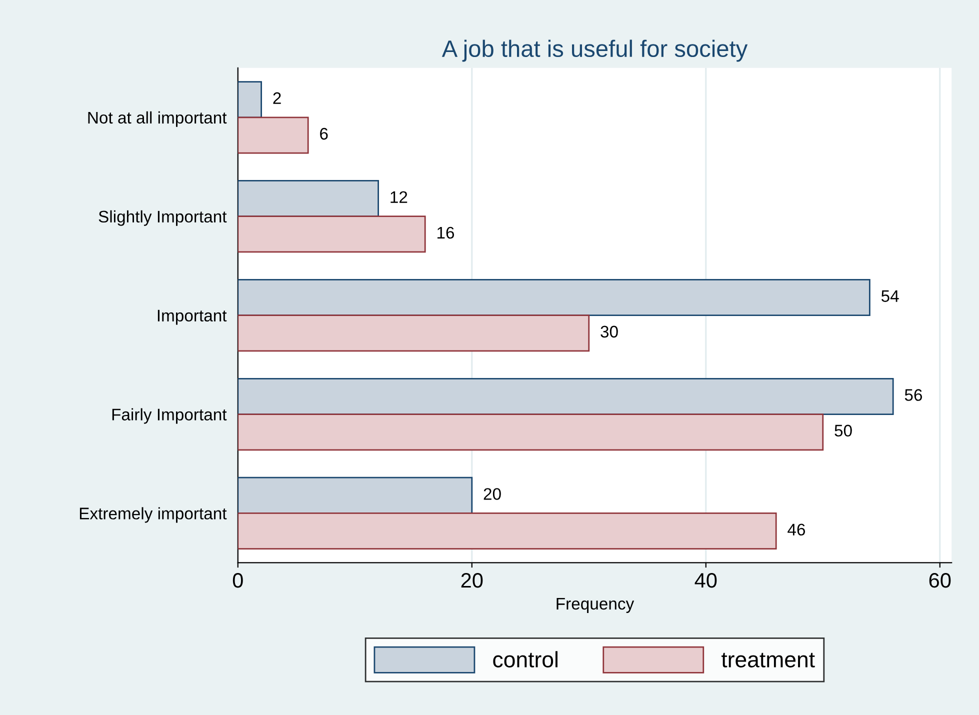  What do you see at coordinates (324, 134) in the screenshot?
I see `data-label: 6` at bounding box center [324, 134].